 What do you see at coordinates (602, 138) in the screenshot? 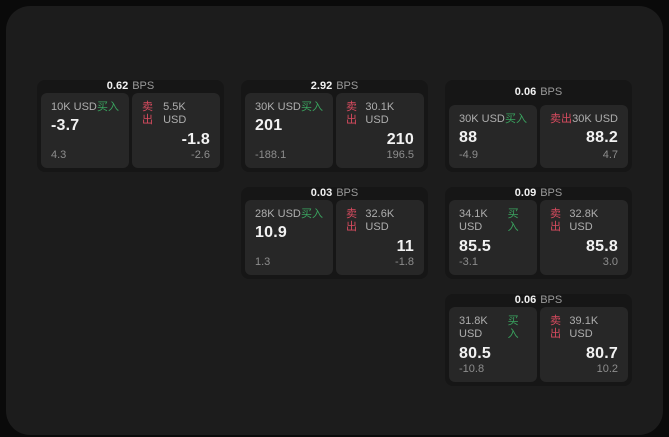
I see `sell-price: 88.2` at bounding box center [602, 138].